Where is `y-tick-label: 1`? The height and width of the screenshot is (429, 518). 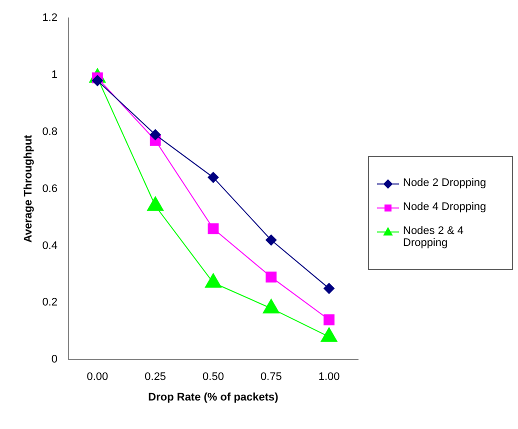 y-tick-label: 1 is located at coordinates (54, 74).